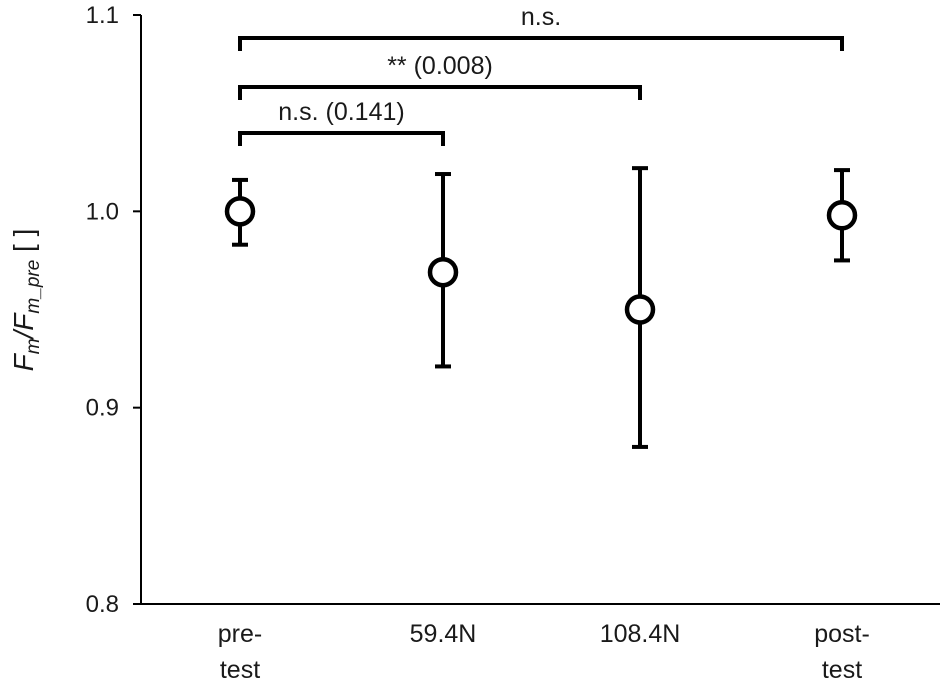 The image size is (950, 684). I want to click on significance-brackets: n.s. (0.141) ** (0.008) n.s., so click(541, 74).